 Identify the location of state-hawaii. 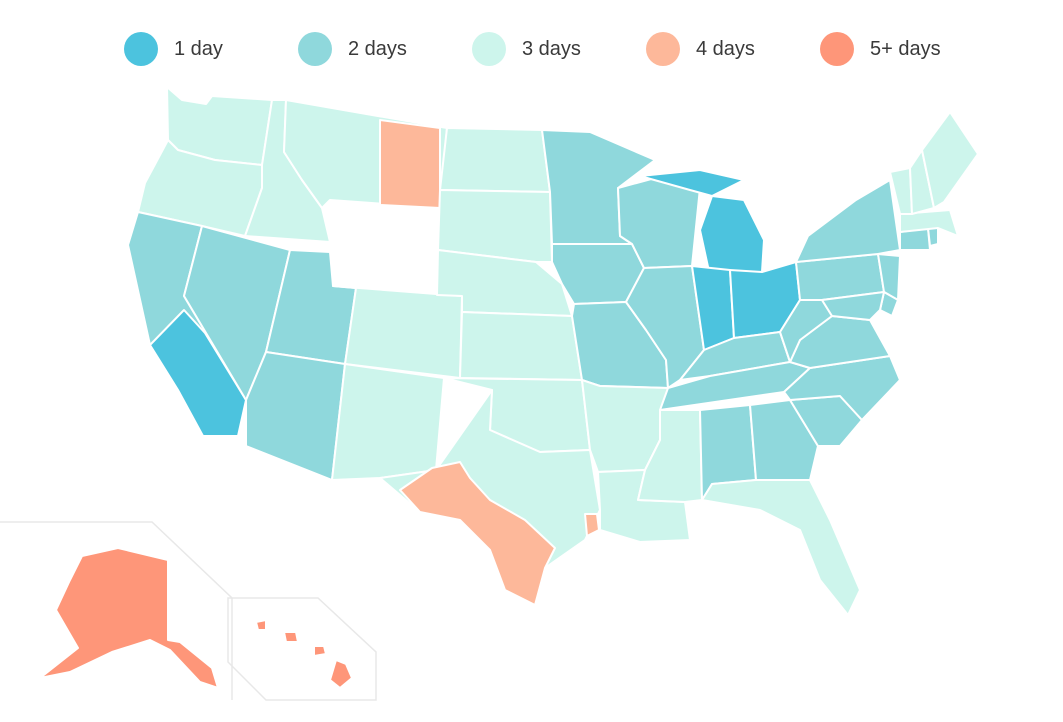
(304, 654).